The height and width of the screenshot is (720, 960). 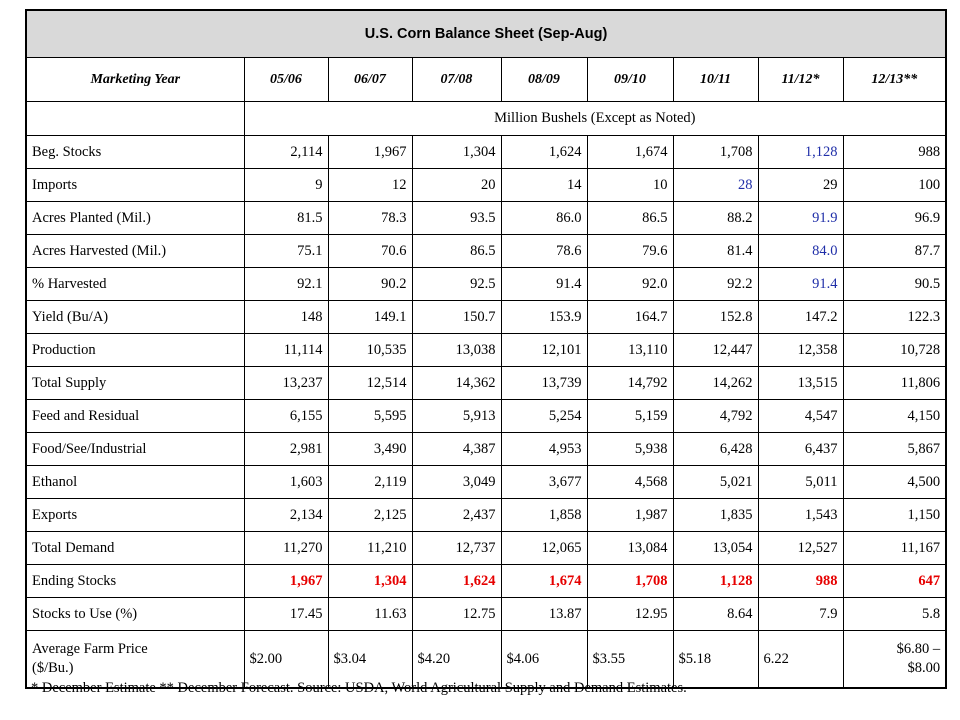 I want to click on row-value: 84.0, so click(x=800, y=251).